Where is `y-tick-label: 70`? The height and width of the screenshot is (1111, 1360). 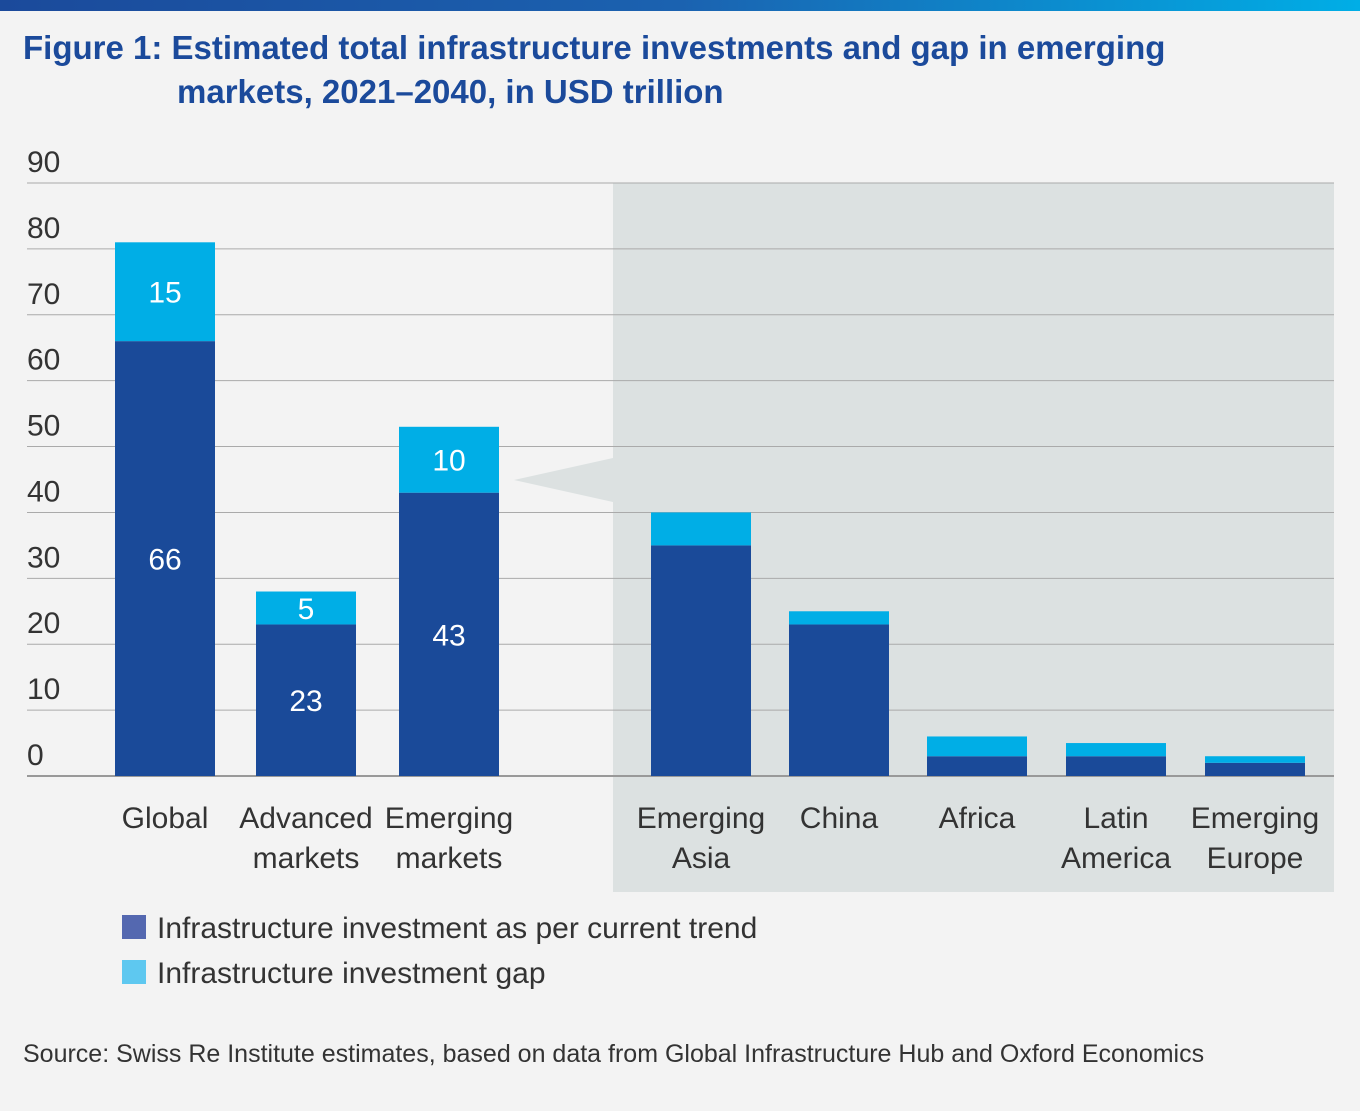
y-tick-label: 70 is located at coordinates (43, 294).